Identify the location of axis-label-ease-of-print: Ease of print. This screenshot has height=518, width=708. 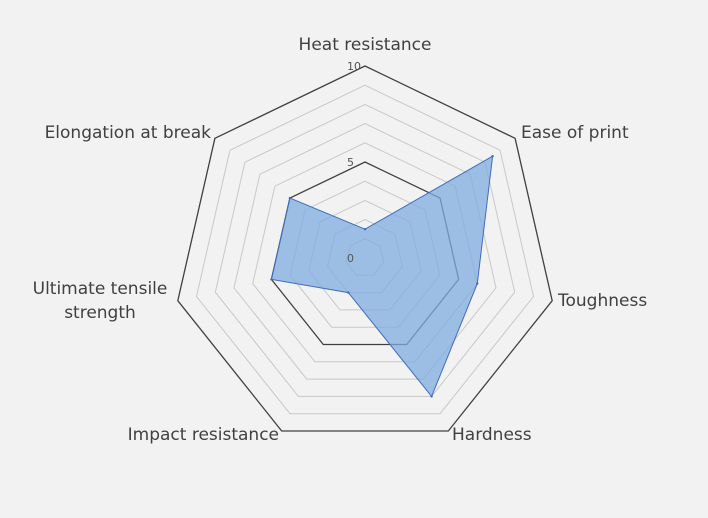
(575, 133).